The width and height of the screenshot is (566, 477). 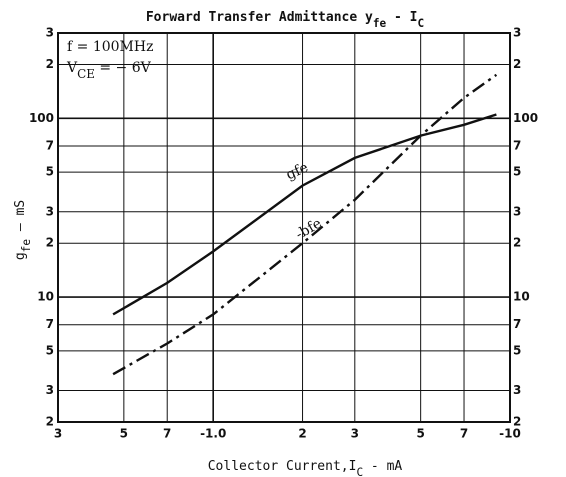 What do you see at coordinates (309, 228) in the screenshot?
I see `series-label: -bfe` at bounding box center [309, 228].